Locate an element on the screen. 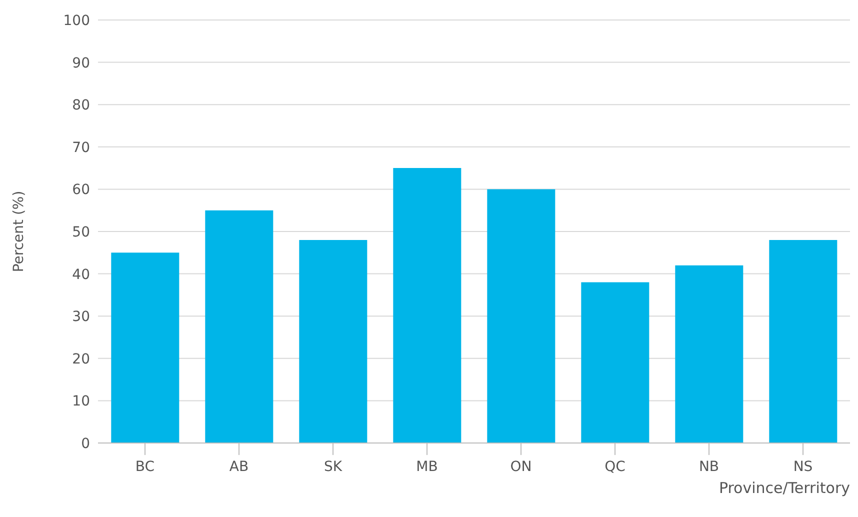  x-tick-label: NS is located at coordinates (803, 466).